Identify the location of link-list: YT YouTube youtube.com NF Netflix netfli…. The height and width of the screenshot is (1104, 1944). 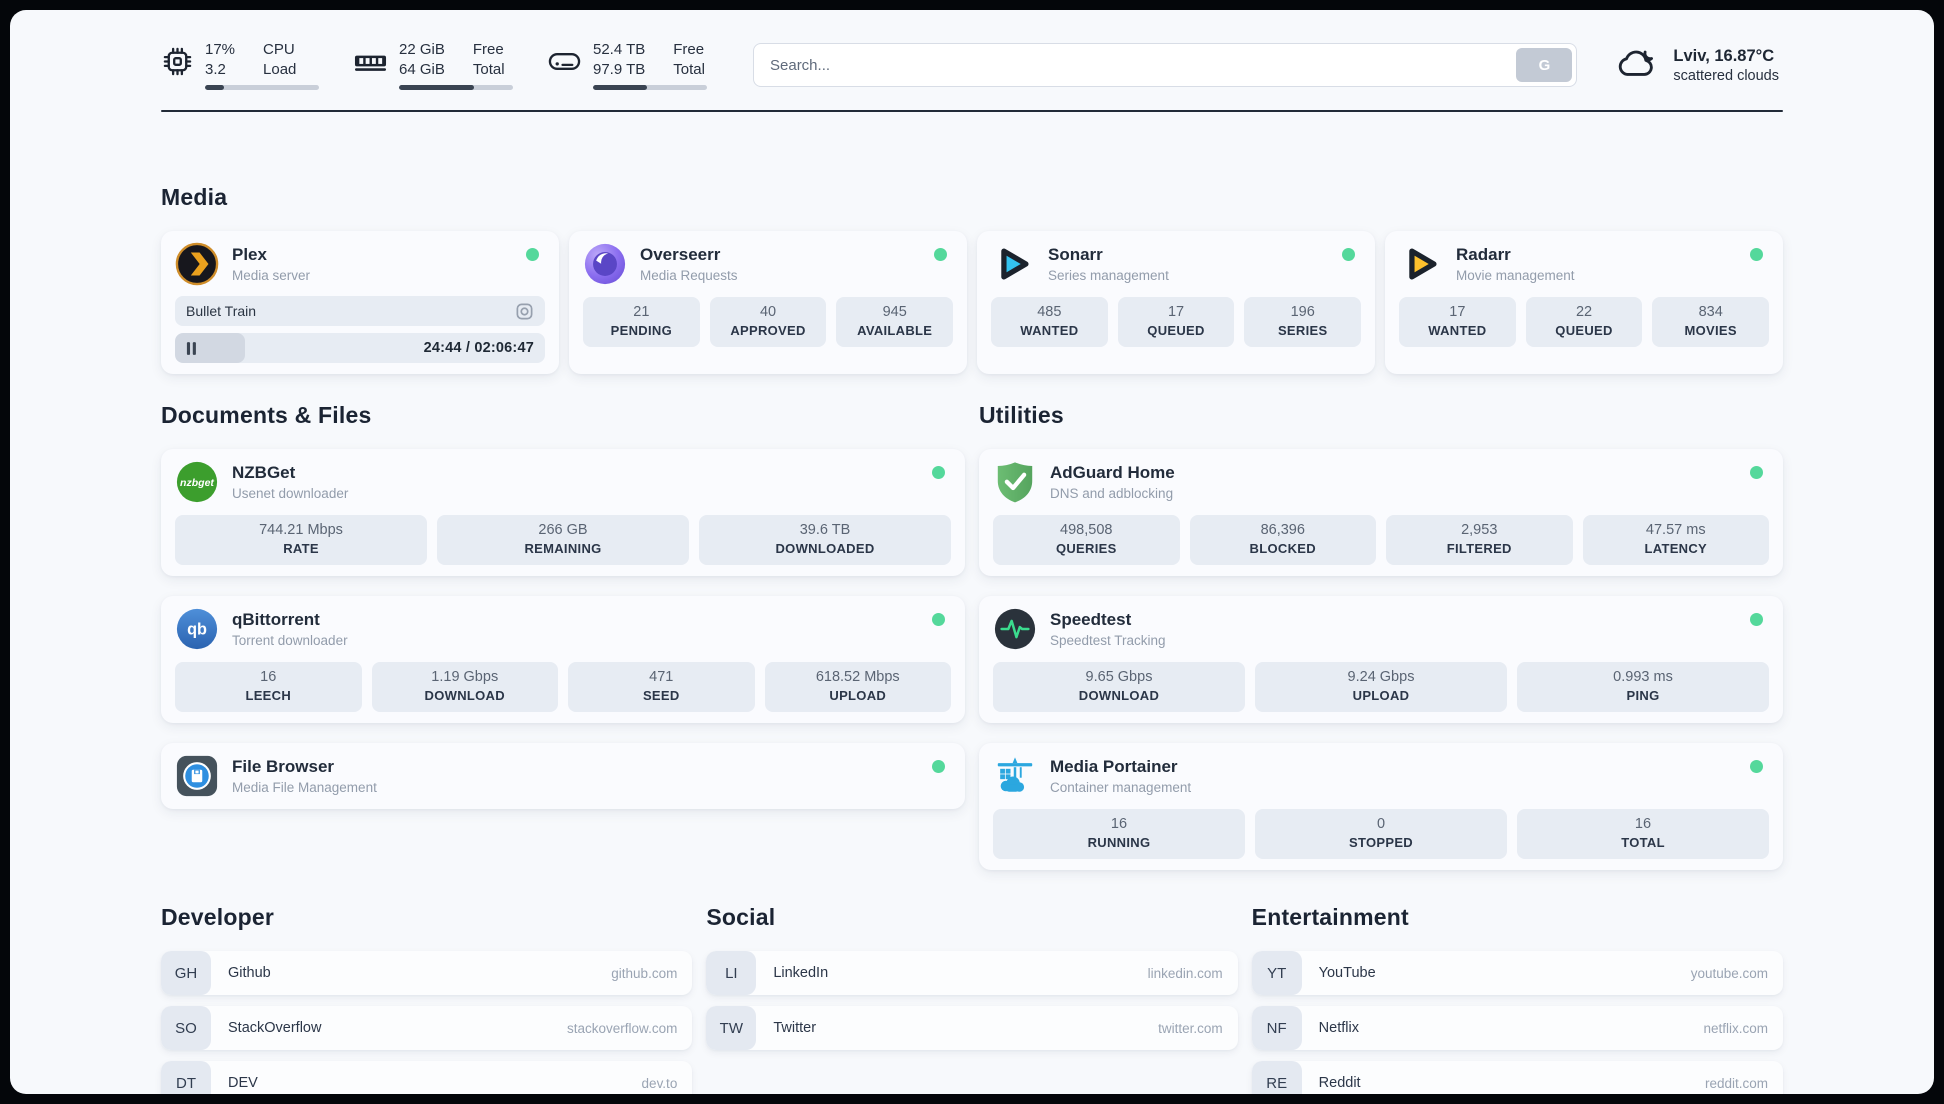
(1517, 1022).